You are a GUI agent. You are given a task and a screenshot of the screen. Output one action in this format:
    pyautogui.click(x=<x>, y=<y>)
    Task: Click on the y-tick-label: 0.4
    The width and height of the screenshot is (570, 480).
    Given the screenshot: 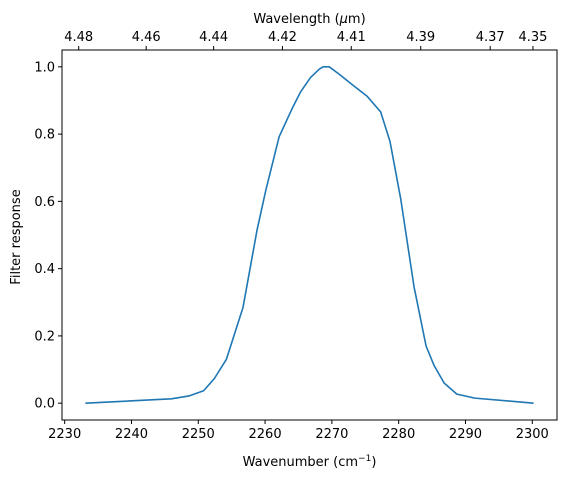 What is the action you would take?
    pyautogui.click(x=44, y=269)
    